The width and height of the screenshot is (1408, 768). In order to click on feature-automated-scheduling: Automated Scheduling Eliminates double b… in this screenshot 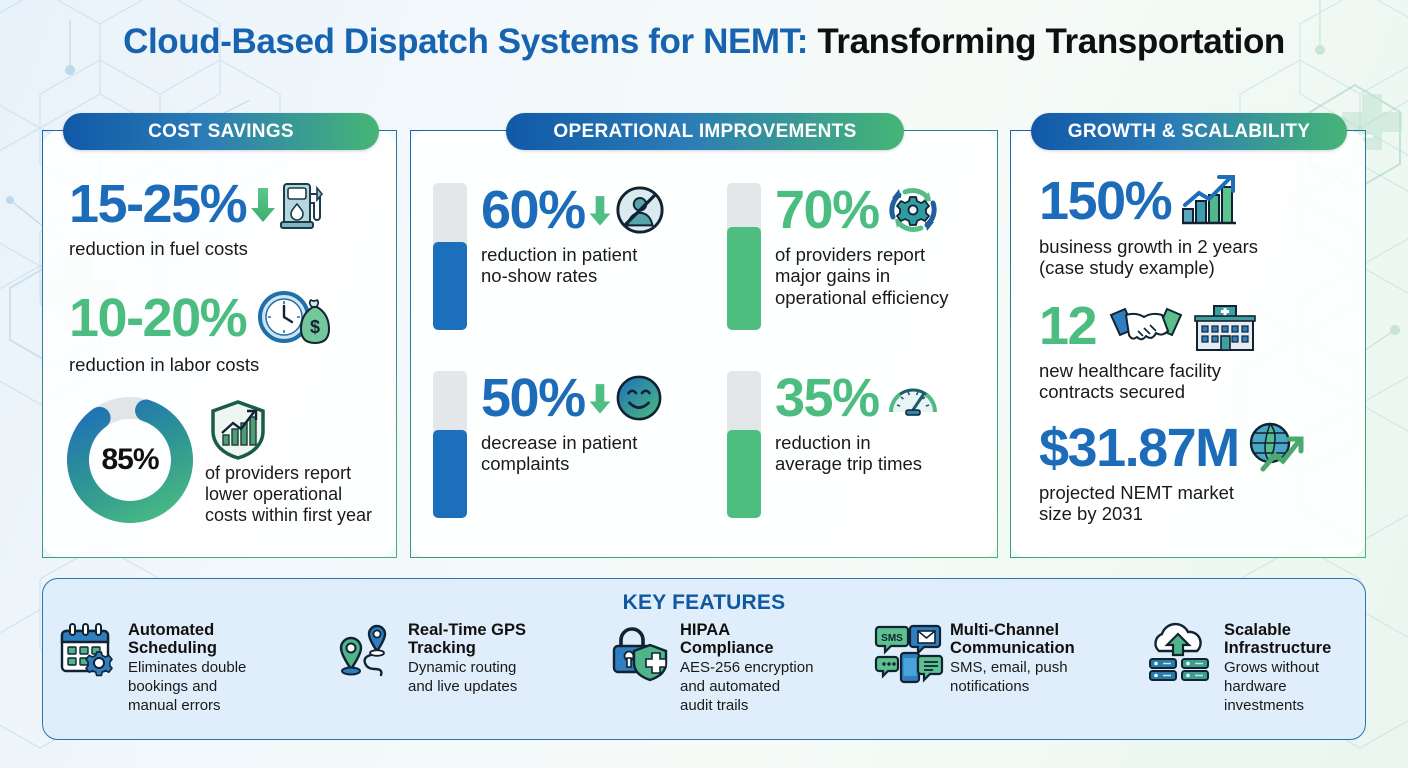, I will do `click(197, 668)`.